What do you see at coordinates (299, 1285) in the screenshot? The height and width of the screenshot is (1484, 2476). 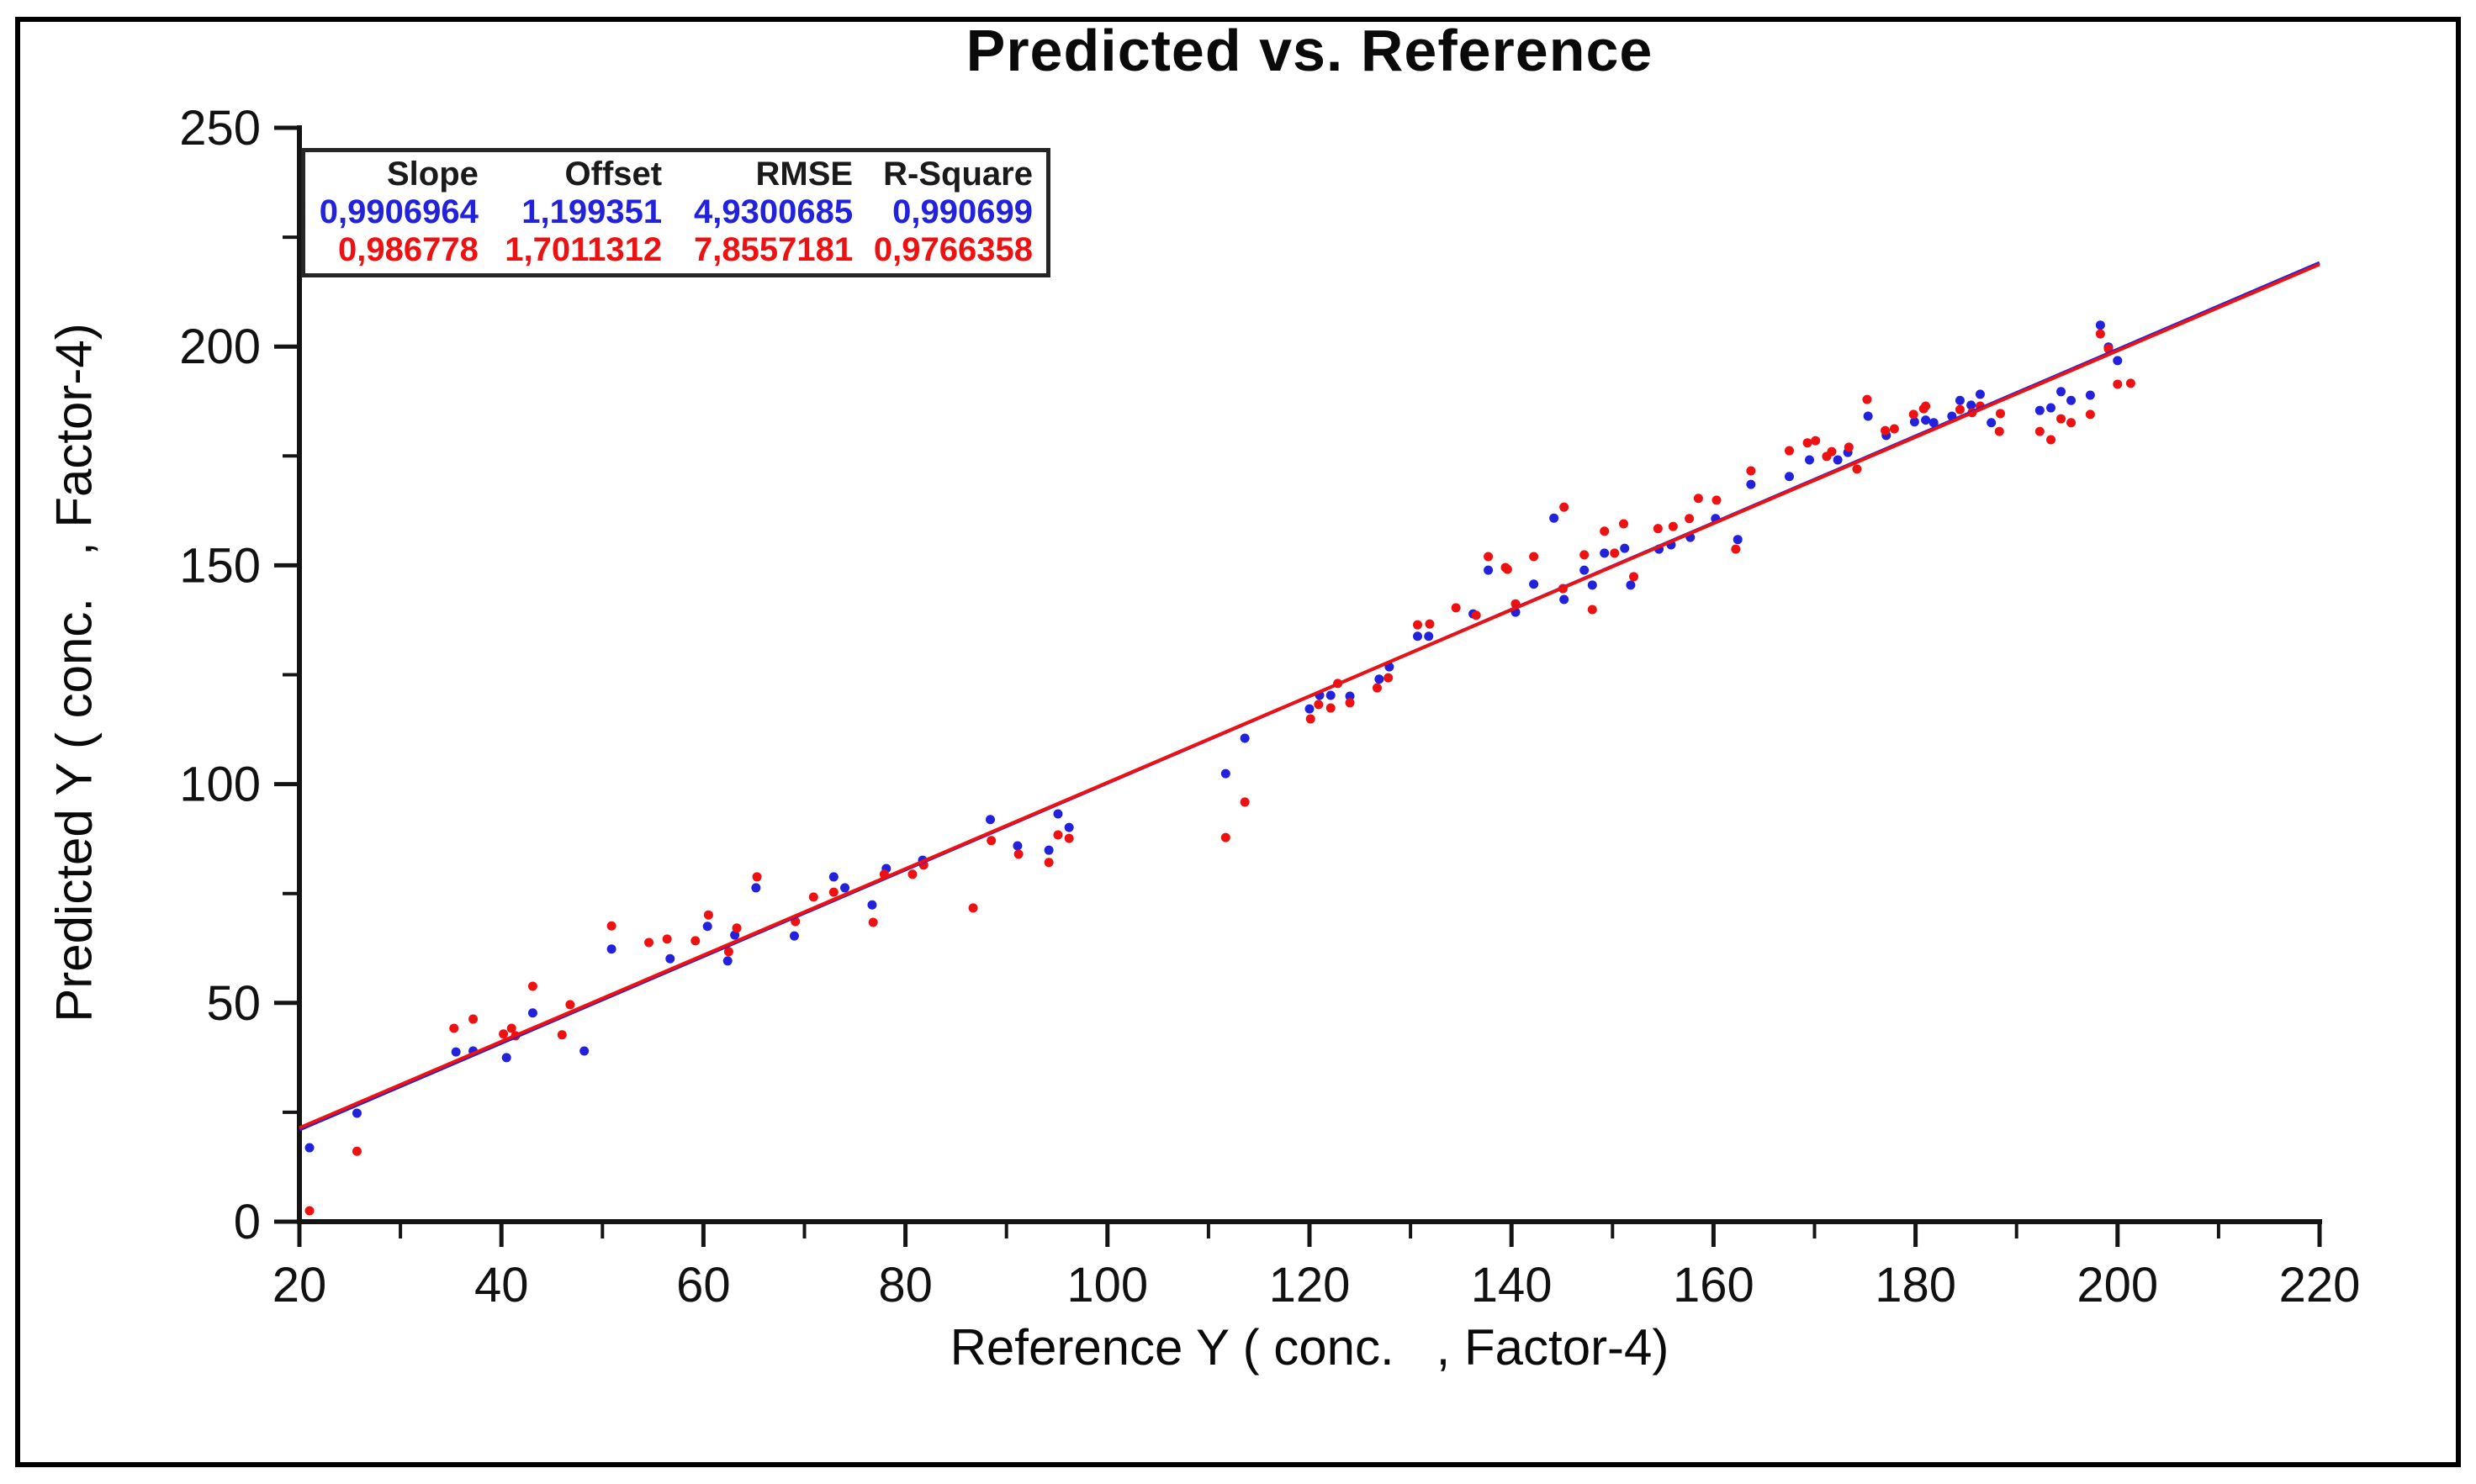 I see `x-tick-label: 20` at bounding box center [299, 1285].